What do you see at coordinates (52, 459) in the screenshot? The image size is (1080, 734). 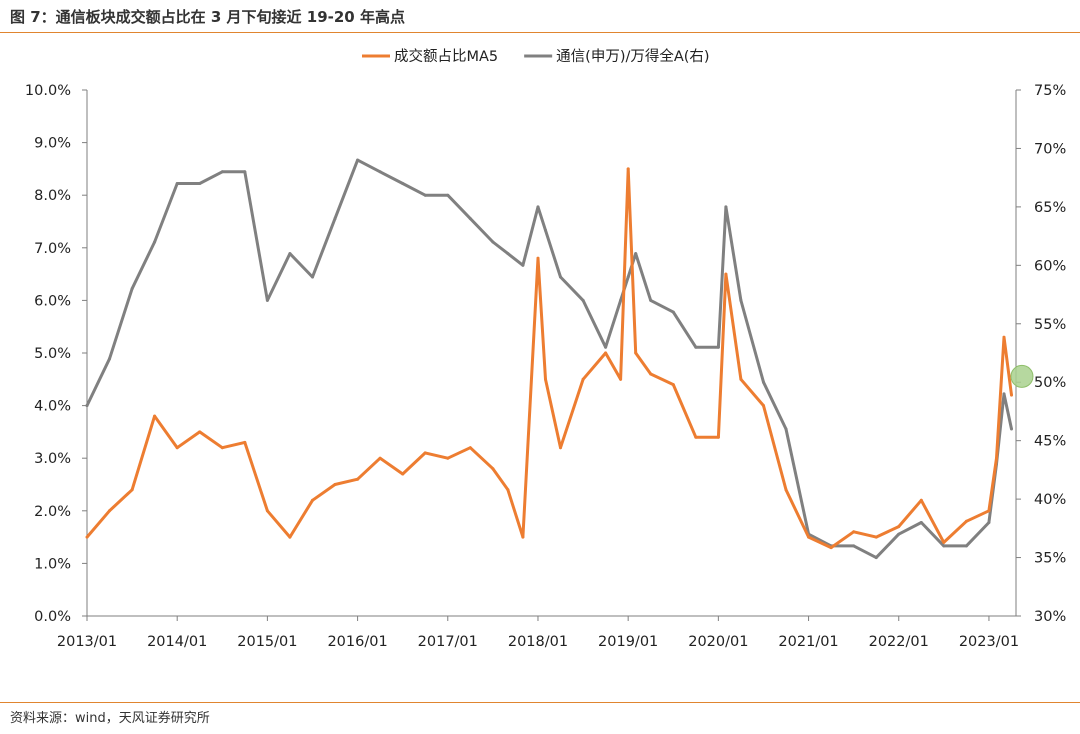 I see `y-left-tick-label: 3.0%` at bounding box center [52, 459].